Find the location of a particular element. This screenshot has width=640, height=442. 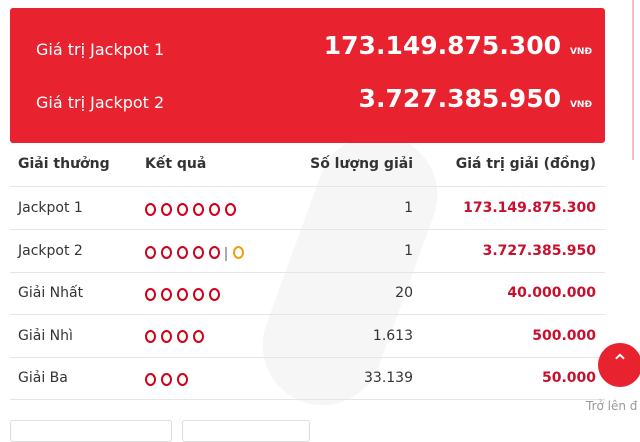

prize-value: 40.000.000 is located at coordinates (551, 293).